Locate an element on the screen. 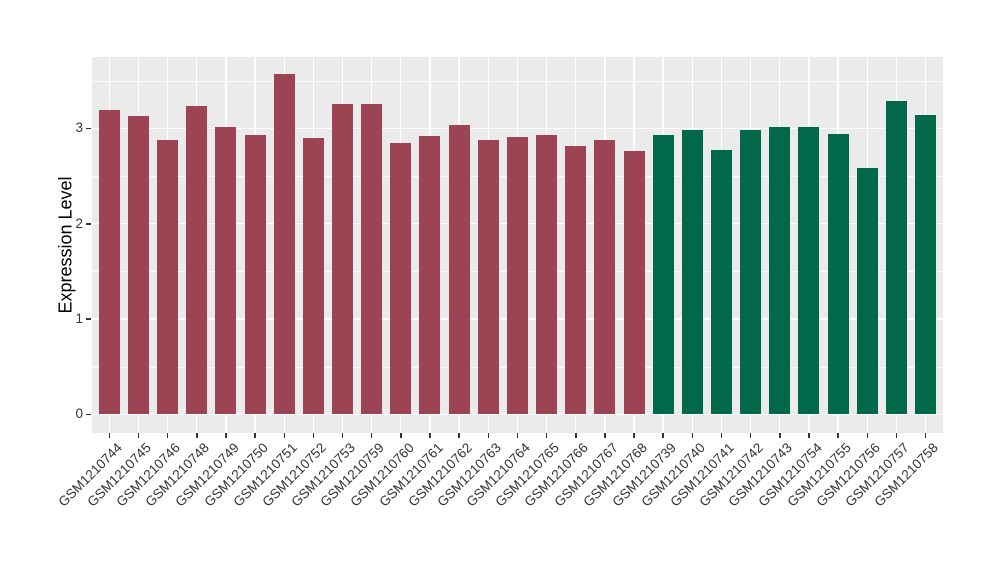 The width and height of the screenshot is (1000, 580). y-tick-label: 0 is located at coordinates (79, 414).